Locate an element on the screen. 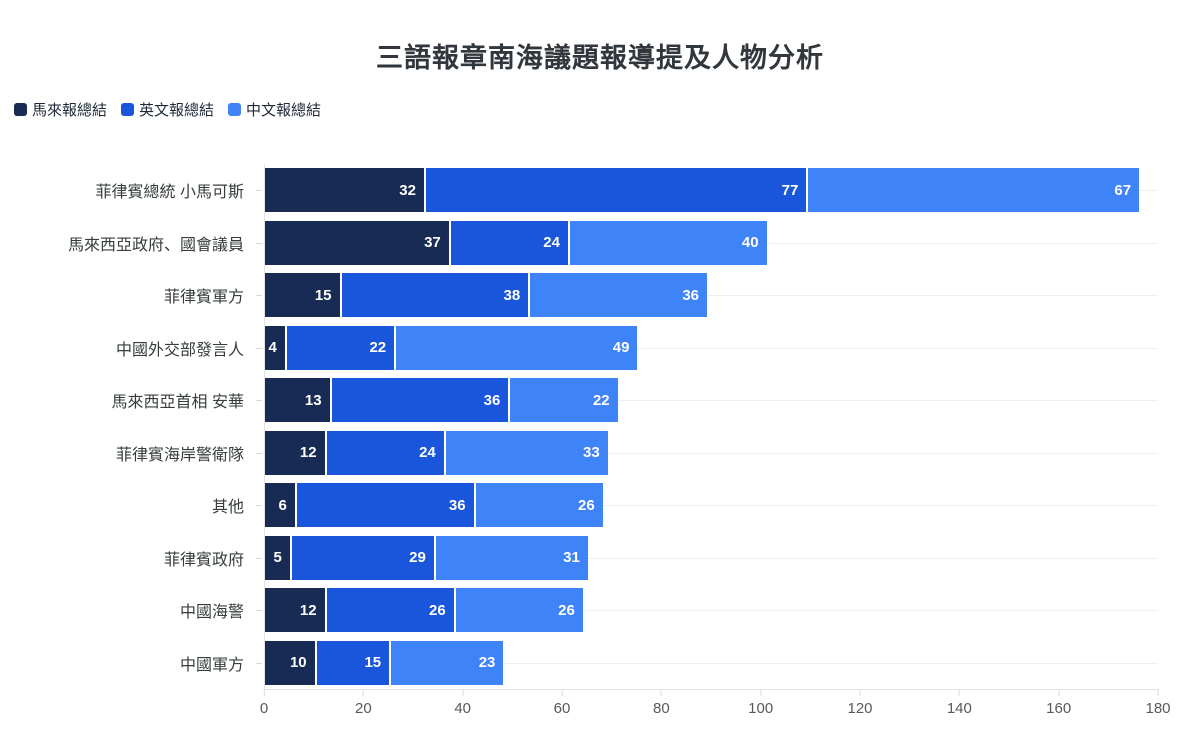 Image resolution: width=1200 pixels, height=745 pixels. bar-row: 菲律賓海岸警衛隊 12 24 33 is located at coordinates (600, 453).